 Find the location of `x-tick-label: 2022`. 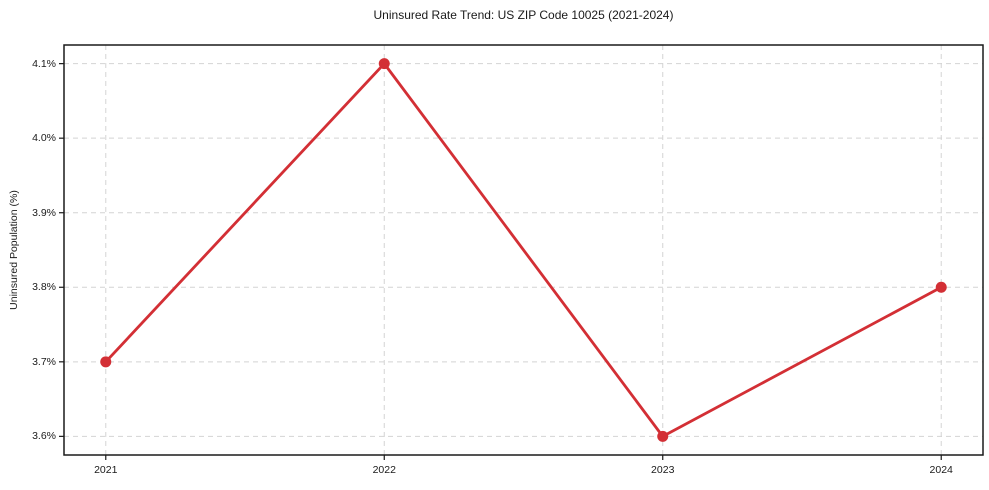

x-tick-label: 2022 is located at coordinates (384, 470).